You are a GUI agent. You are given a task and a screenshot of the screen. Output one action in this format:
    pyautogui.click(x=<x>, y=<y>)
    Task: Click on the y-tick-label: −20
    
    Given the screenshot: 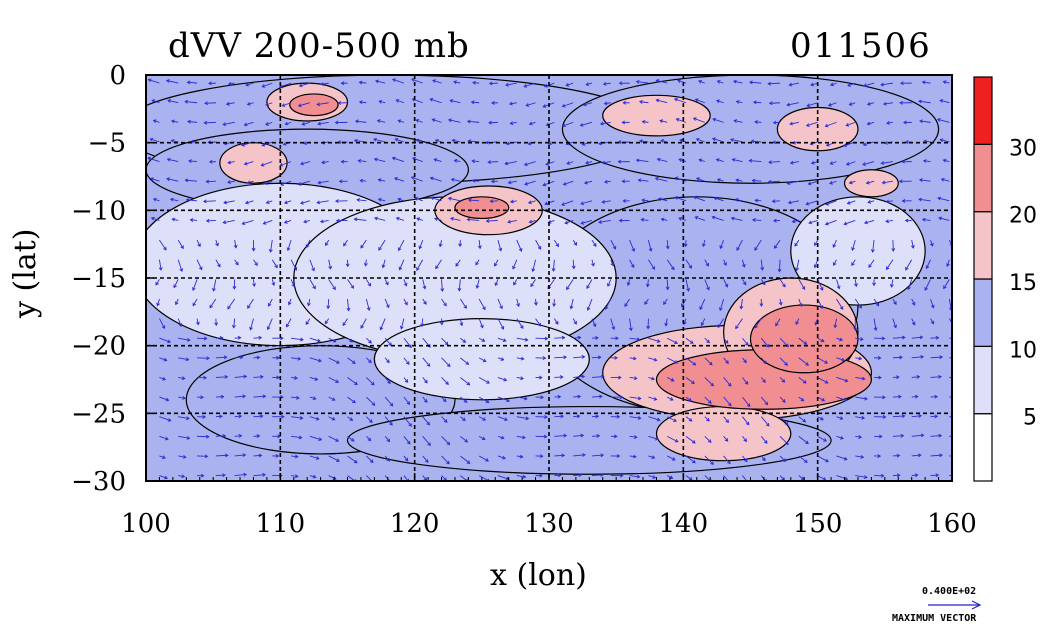 What is the action you would take?
    pyautogui.click(x=98, y=347)
    